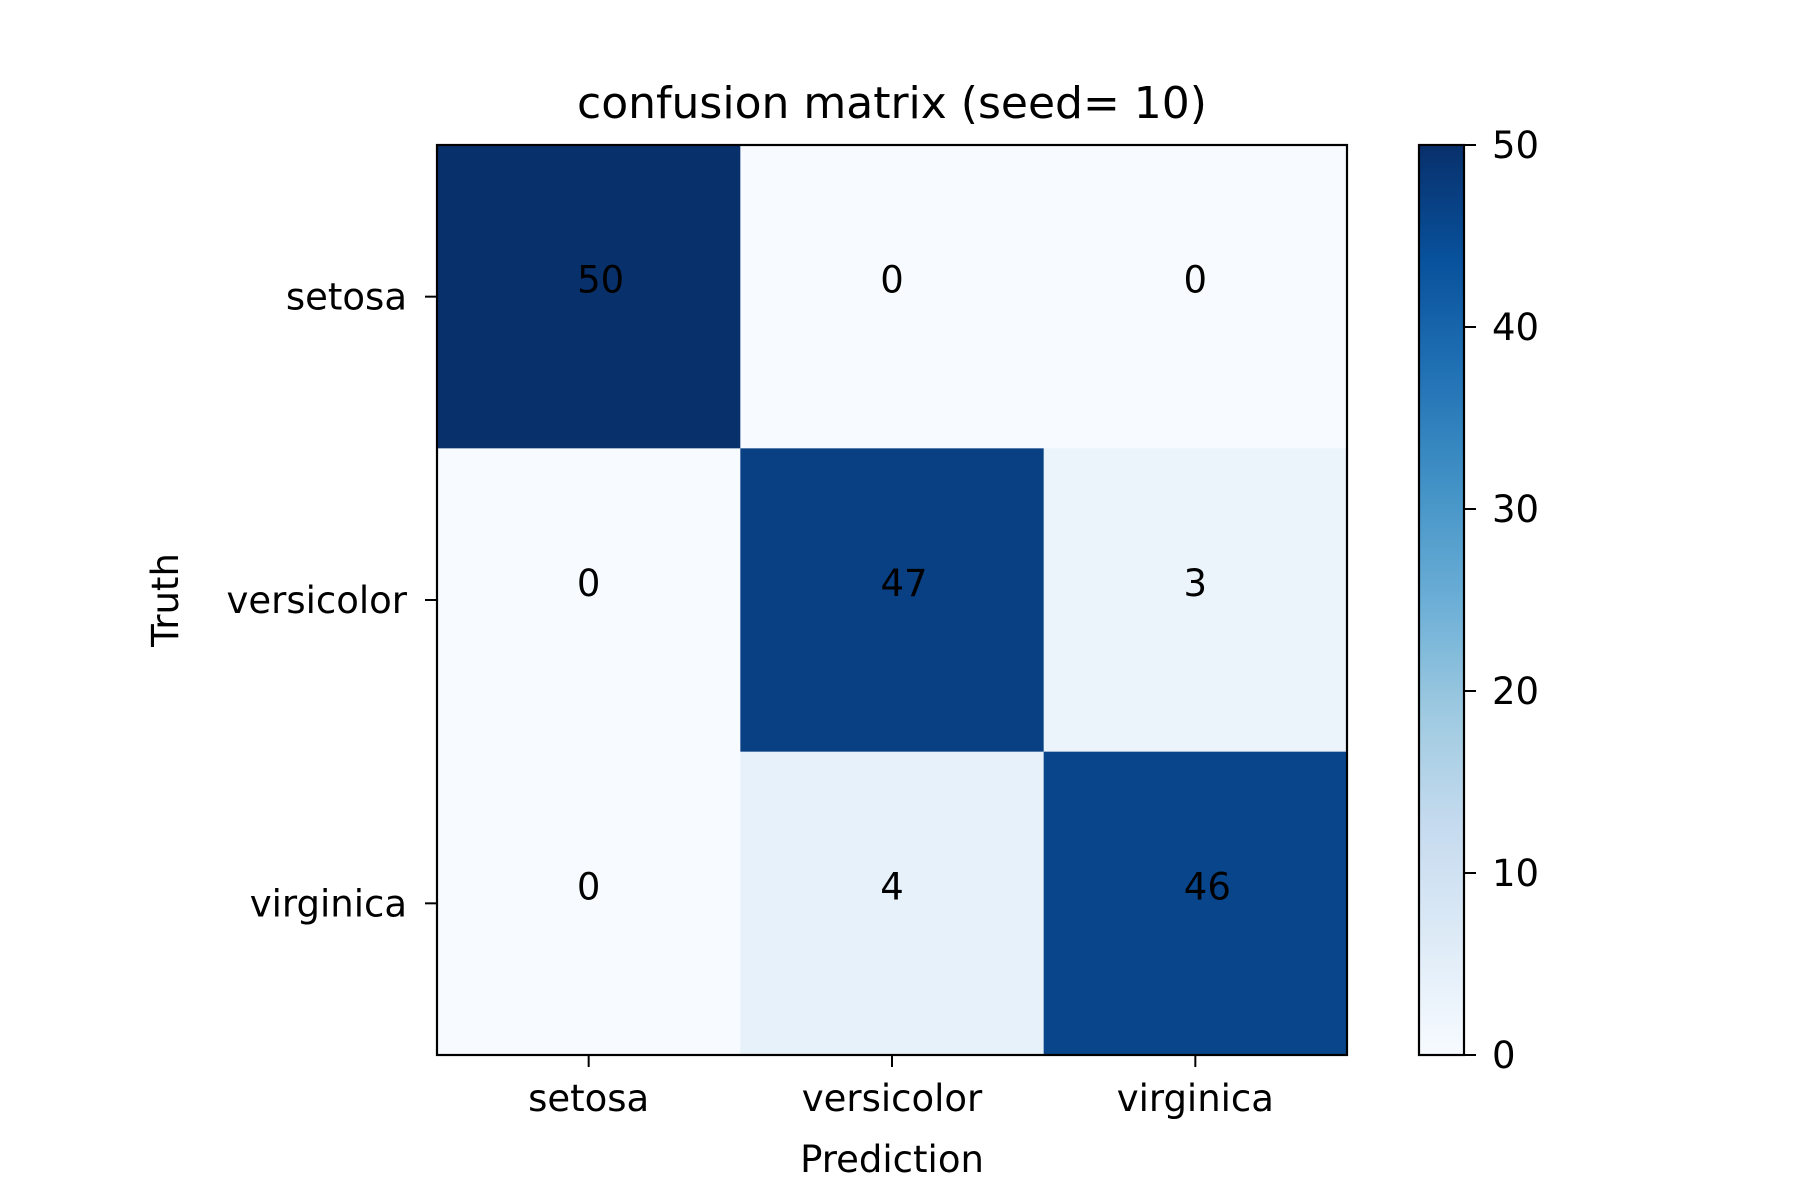  What do you see at coordinates (892, 103) in the screenshot?
I see `chart-title: confusion matrix (seed= 10)` at bounding box center [892, 103].